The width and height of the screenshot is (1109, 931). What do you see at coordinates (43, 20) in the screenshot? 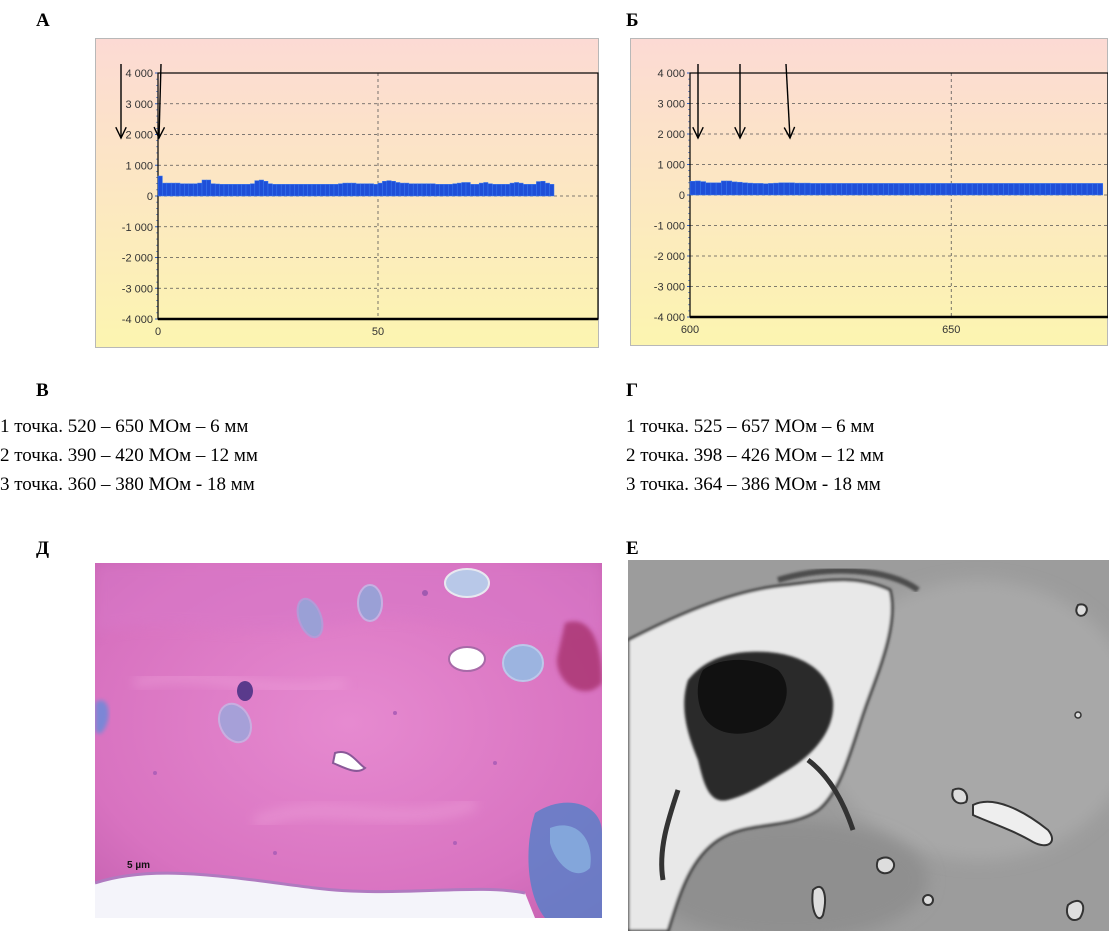
I see `panel-letter-a: А` at bounding box center [43, 20].